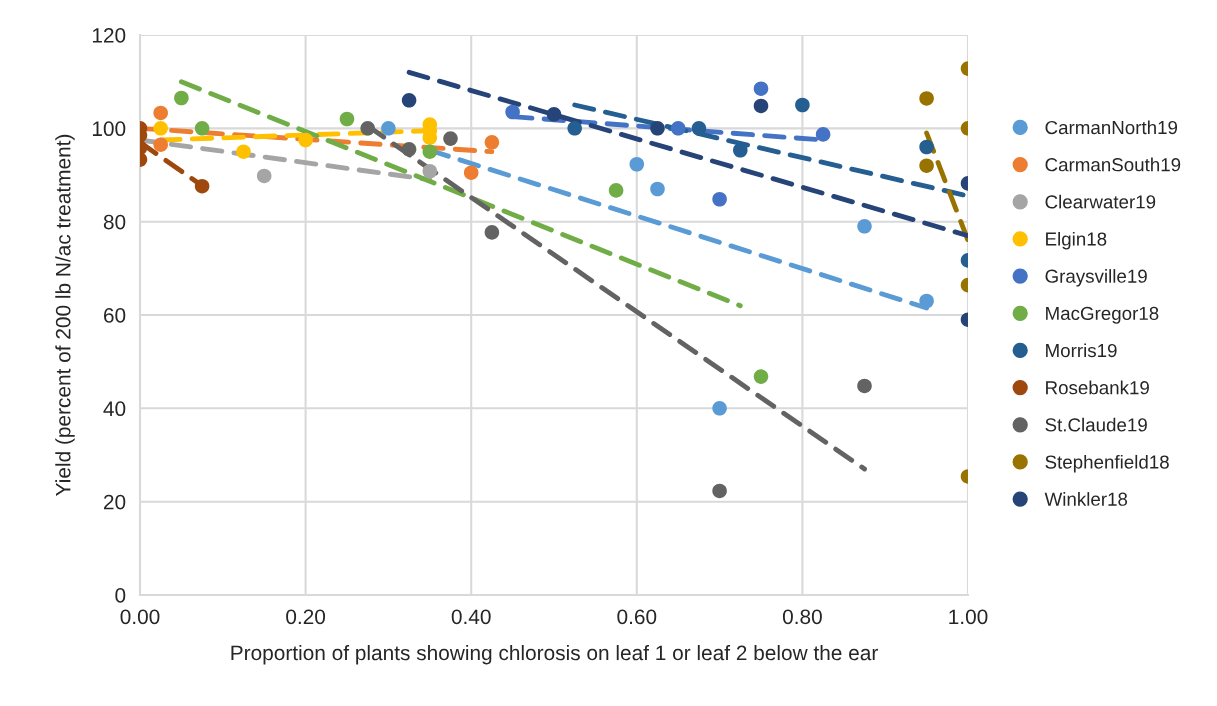 The image size is (1217, 706). I want to click on y-tick-label: 40, so click(114, 409).